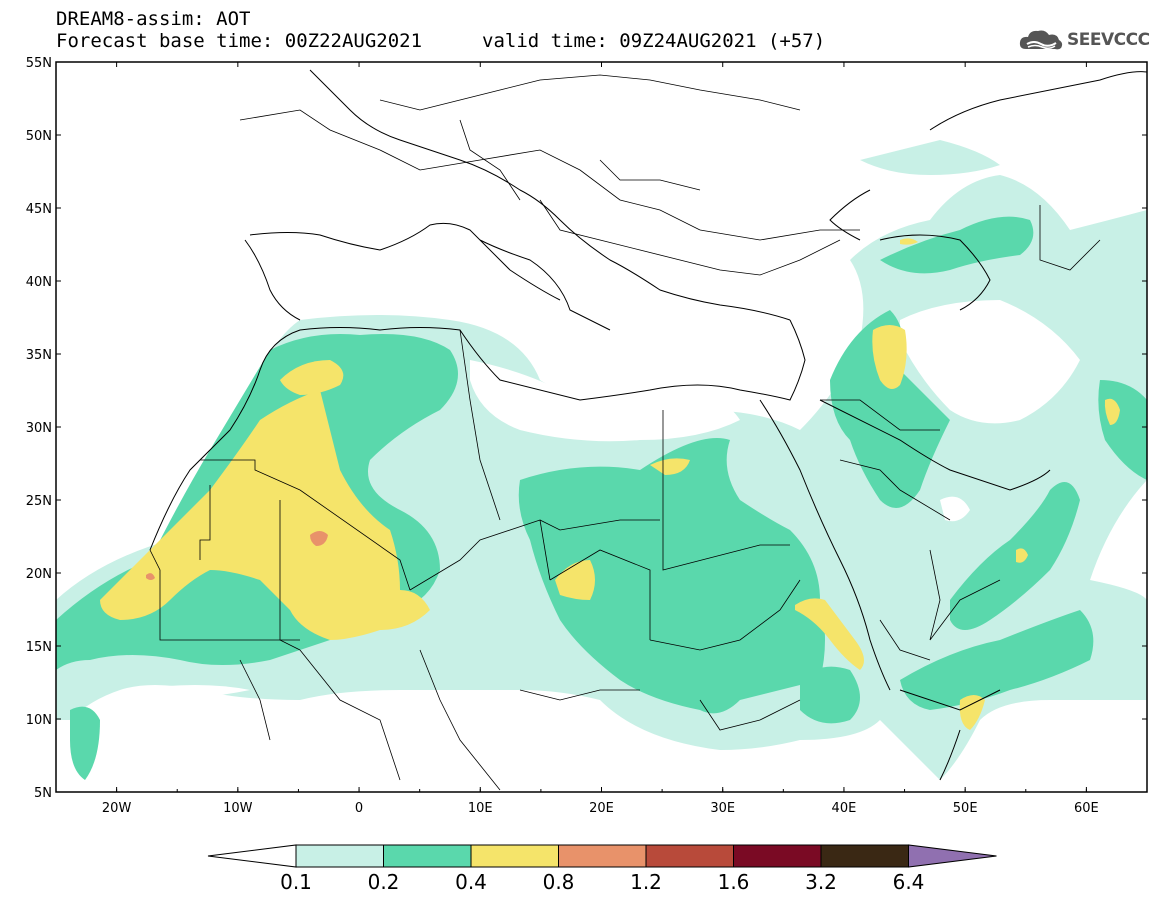  I want to click on lon-label: 20E, so click(601, 808).